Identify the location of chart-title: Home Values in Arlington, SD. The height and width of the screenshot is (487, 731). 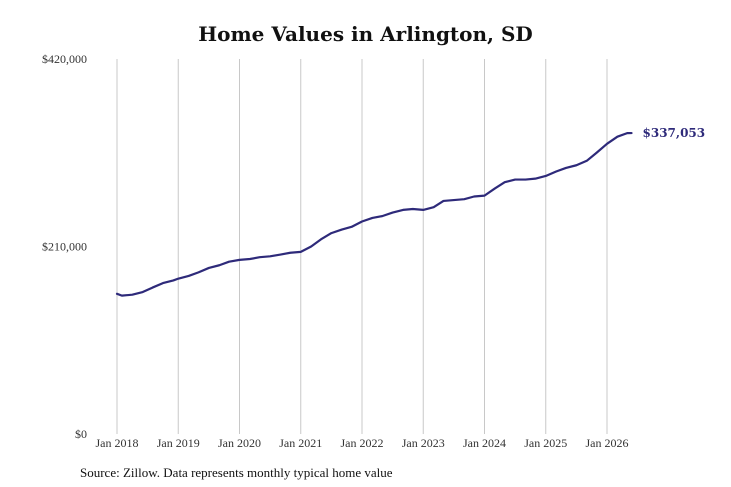
(365, 34).